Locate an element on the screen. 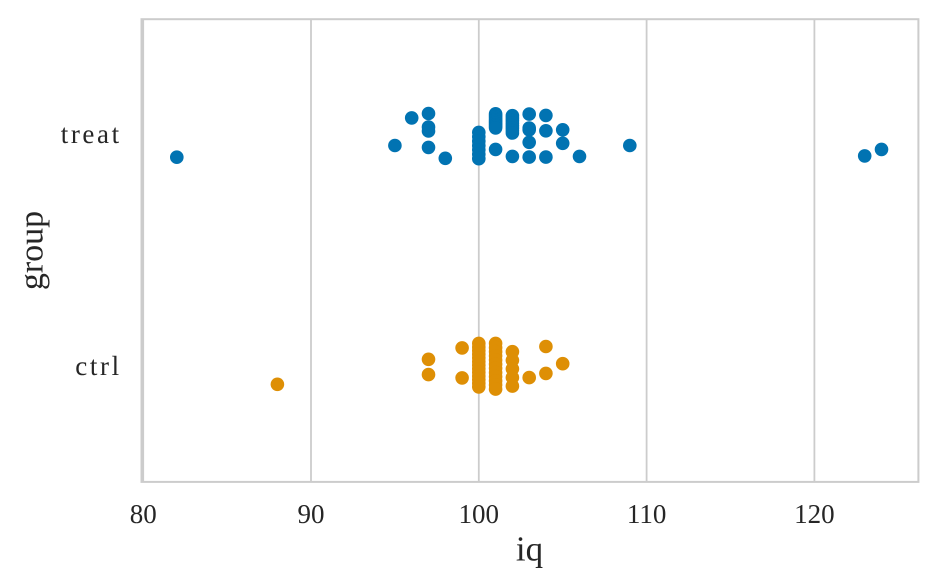 This screenshot has height=586, width=936. svg-text: 80 is located at coordinates (143, 514).